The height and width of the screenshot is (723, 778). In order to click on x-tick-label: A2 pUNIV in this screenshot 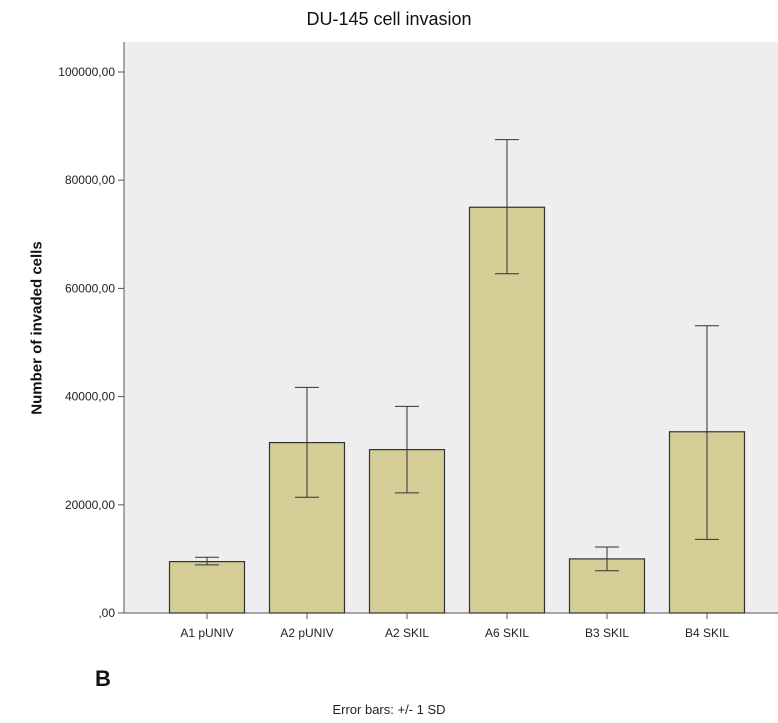, I will do `click(306, 633)`.